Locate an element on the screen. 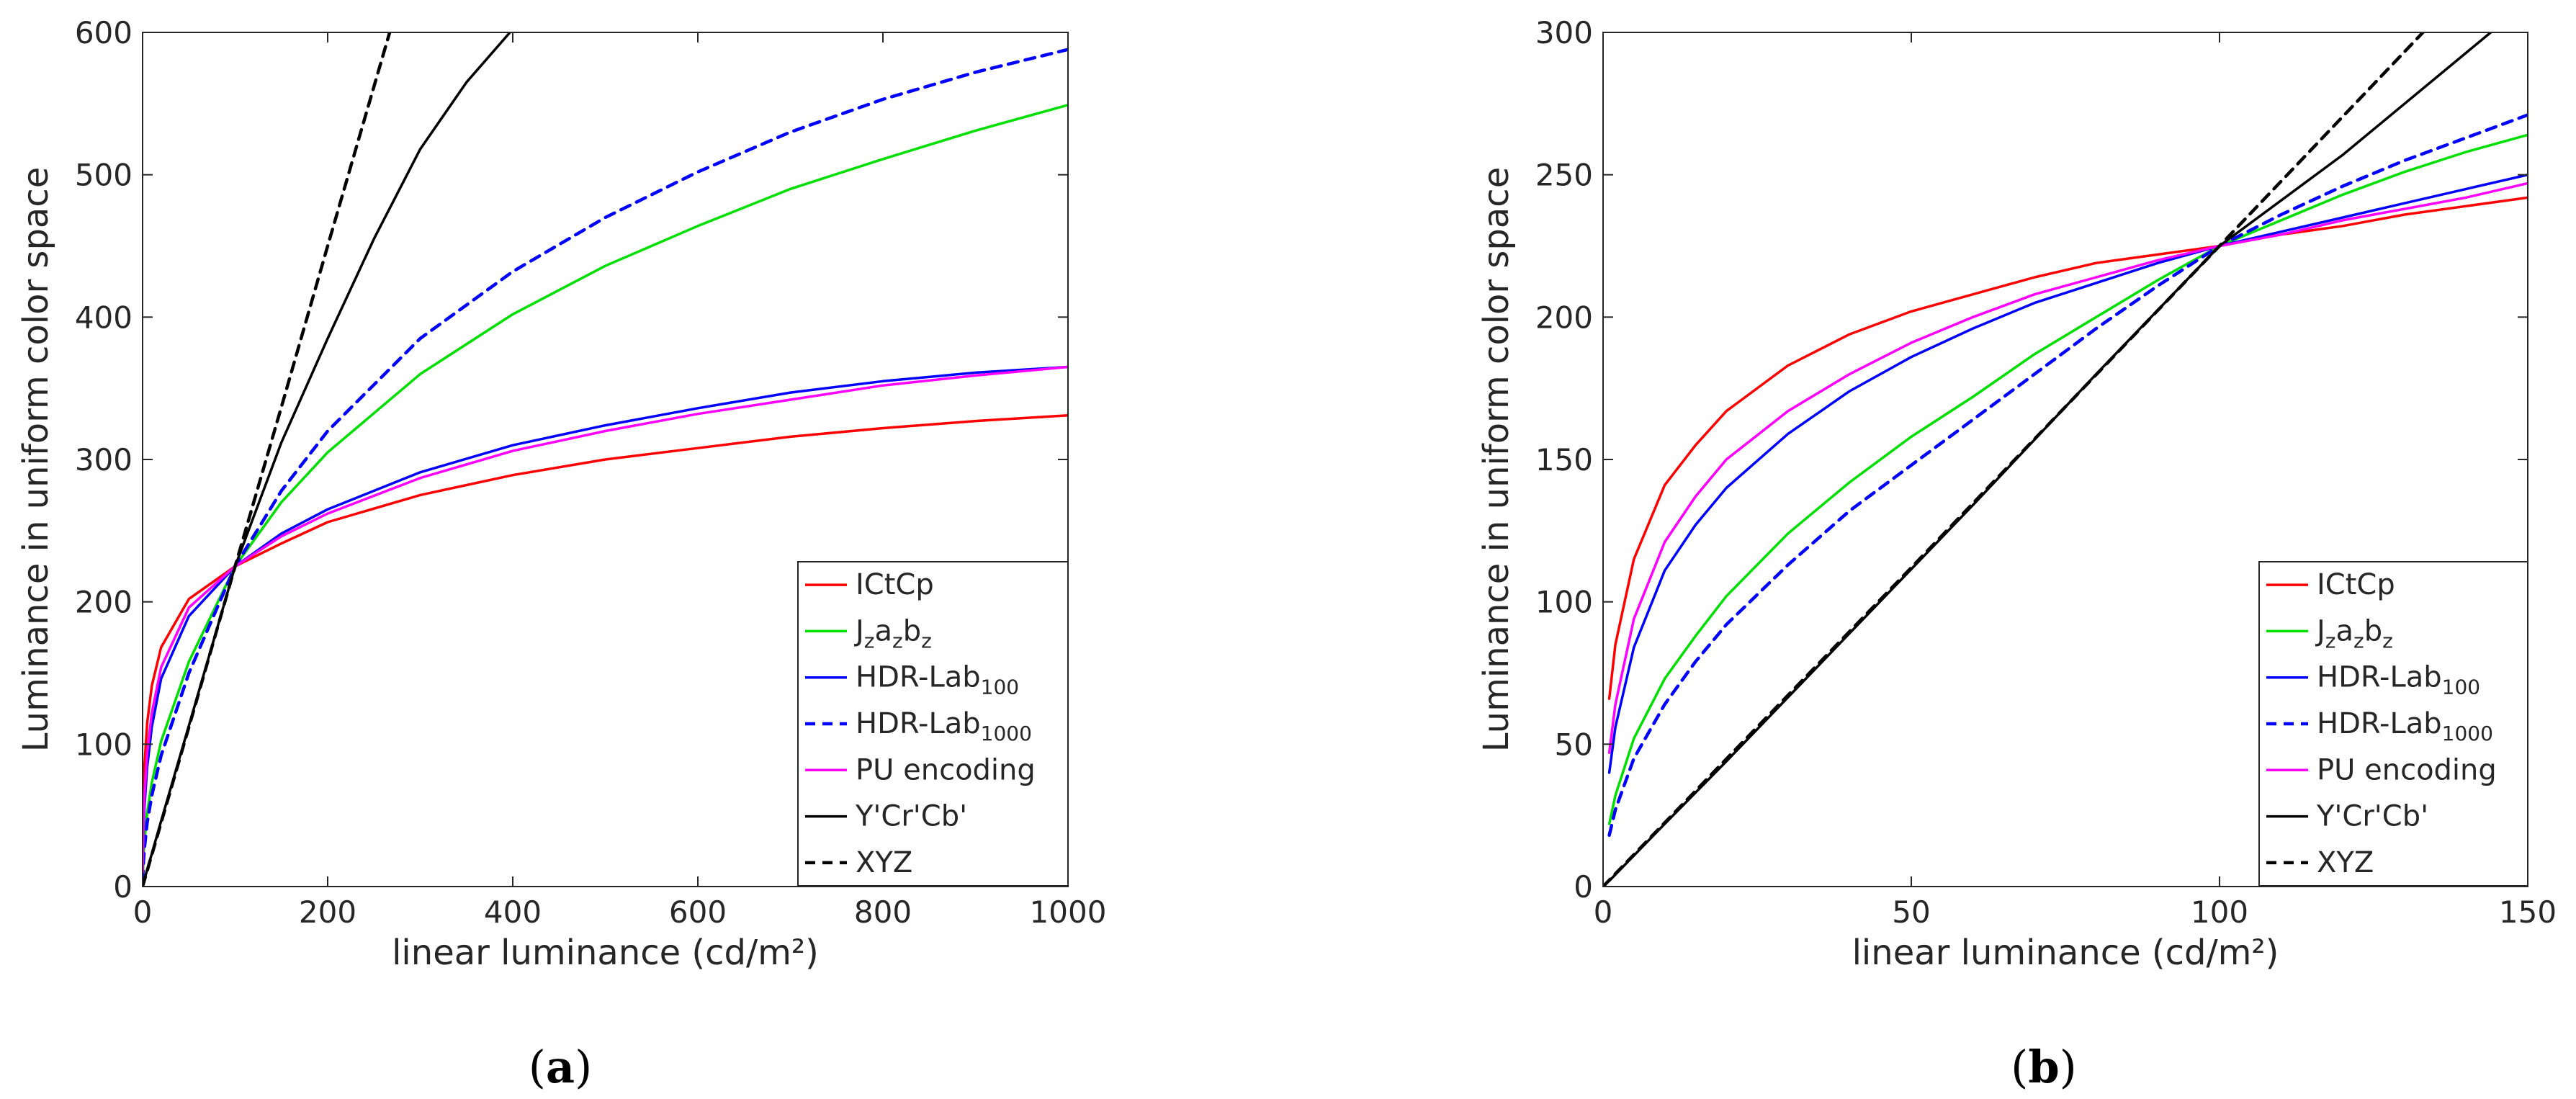  chart-b-legend-label-0: ICtCp is located at coordinates (2356, 584).